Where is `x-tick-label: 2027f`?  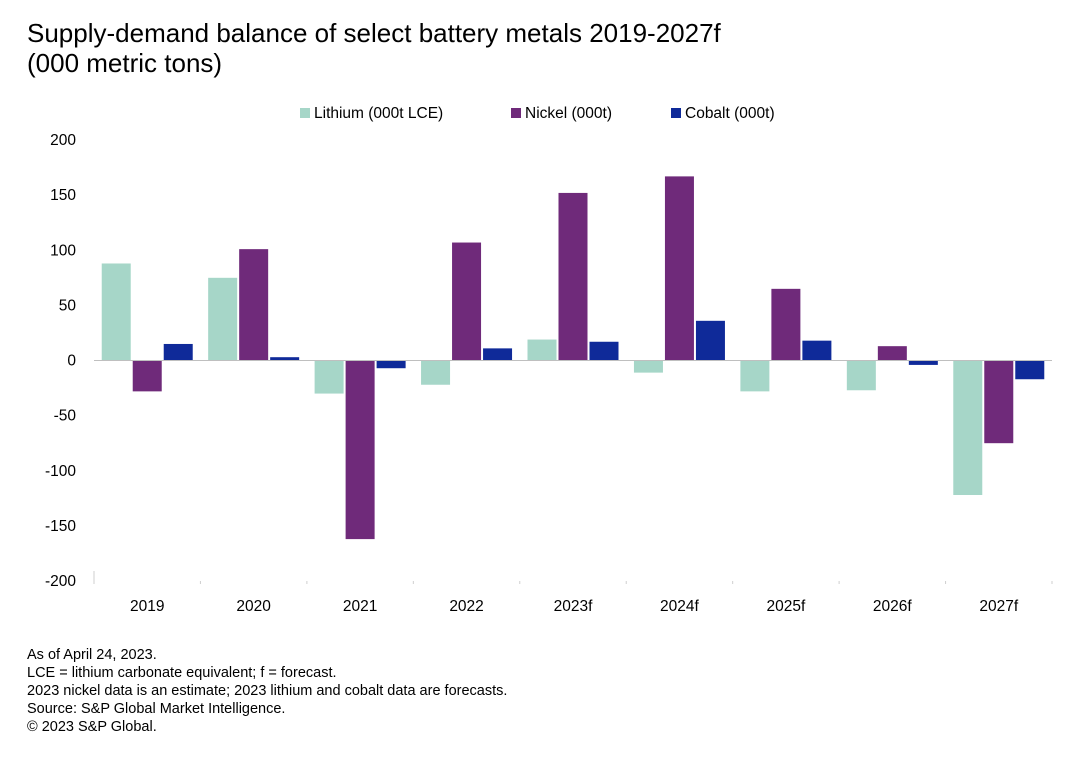 x-tick-label: 2027f is located at coordinates (998, 606).